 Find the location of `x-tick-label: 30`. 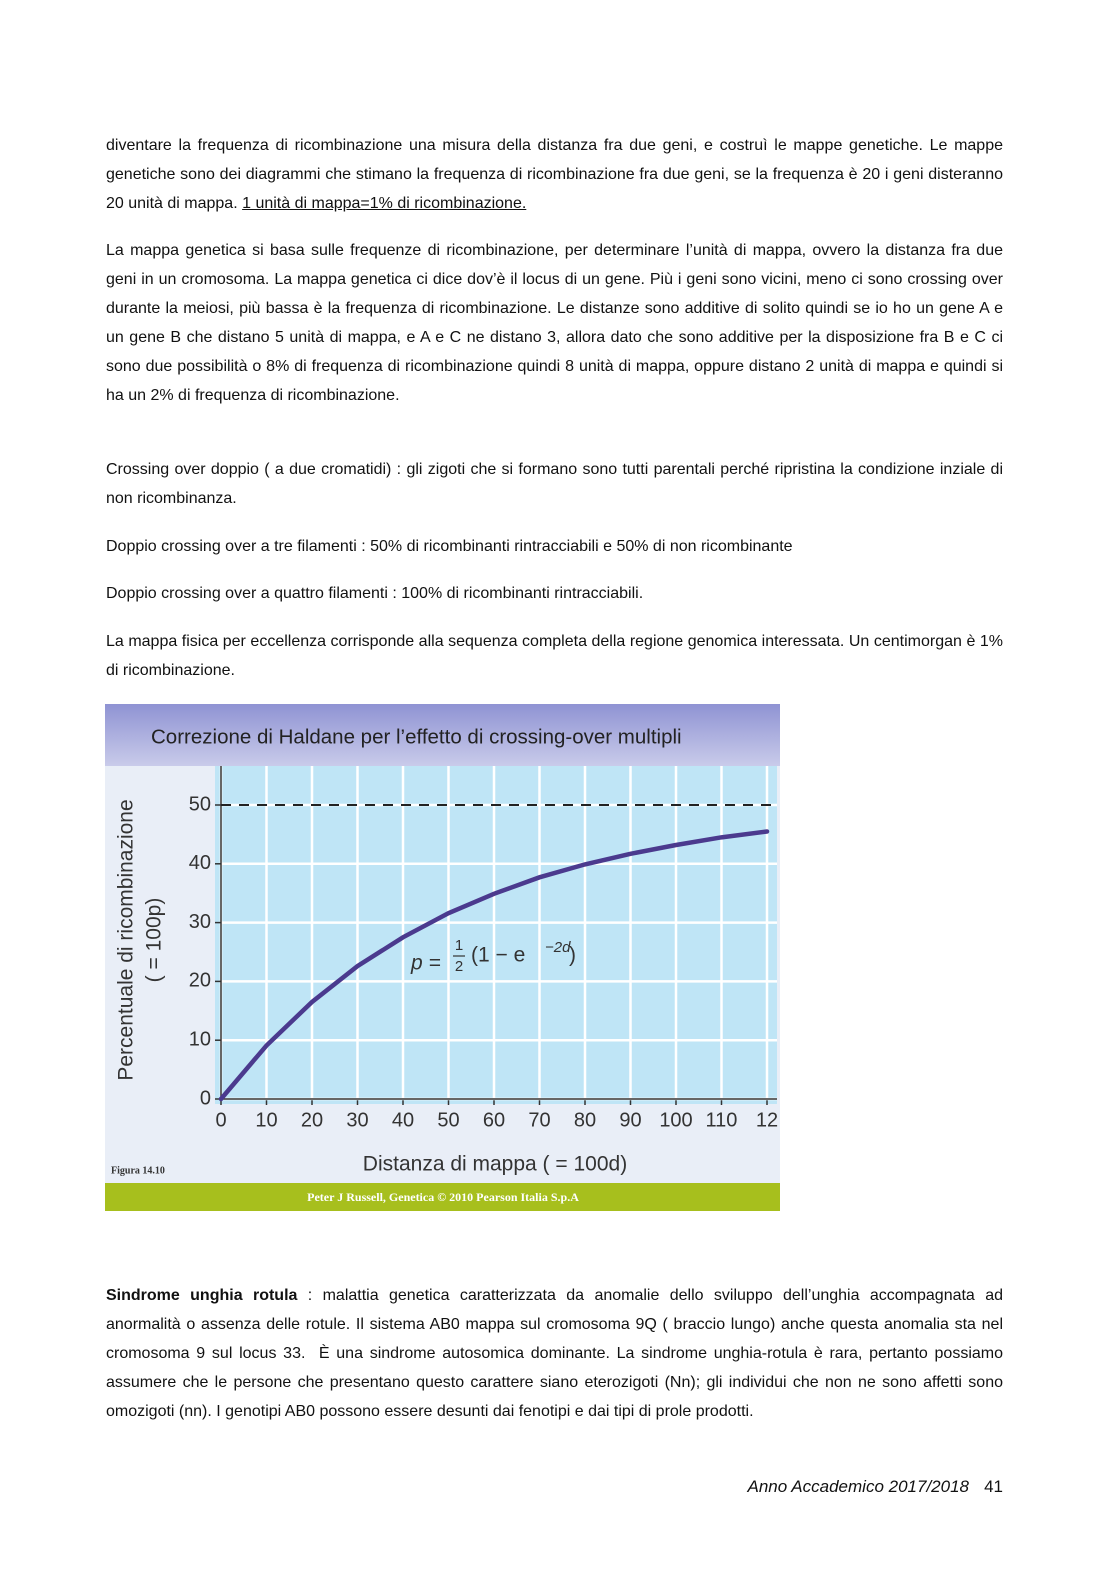

x-tick-label: 30 is located at coordinates (357, 1120).